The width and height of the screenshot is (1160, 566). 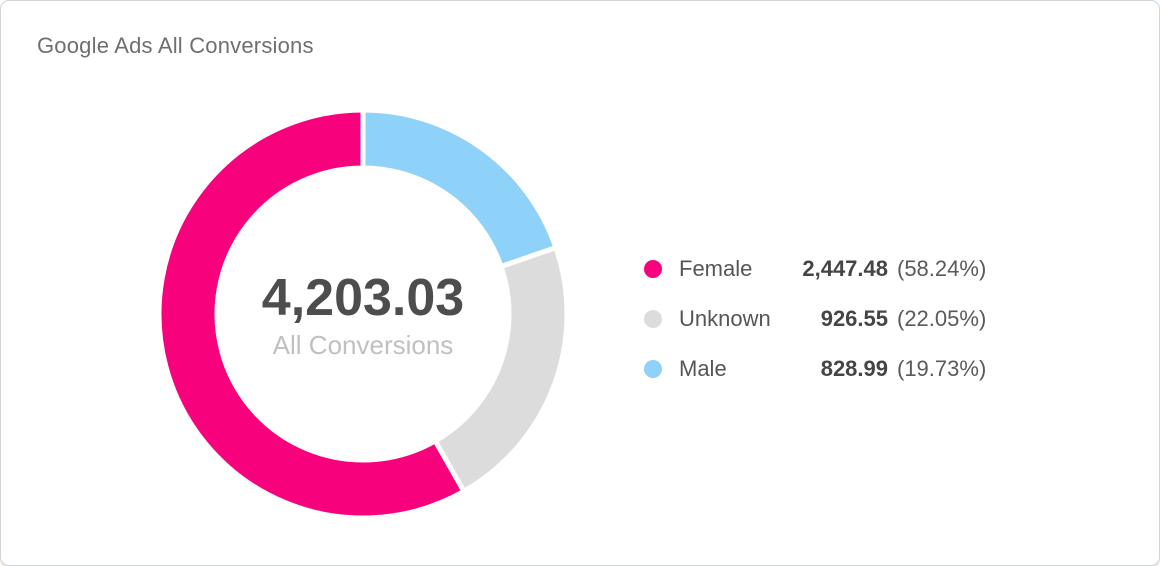 What do you see at coordinates (653, 269) in the screenshot?
I see `female-color-dot-icon` at bounding box center [653, 269].